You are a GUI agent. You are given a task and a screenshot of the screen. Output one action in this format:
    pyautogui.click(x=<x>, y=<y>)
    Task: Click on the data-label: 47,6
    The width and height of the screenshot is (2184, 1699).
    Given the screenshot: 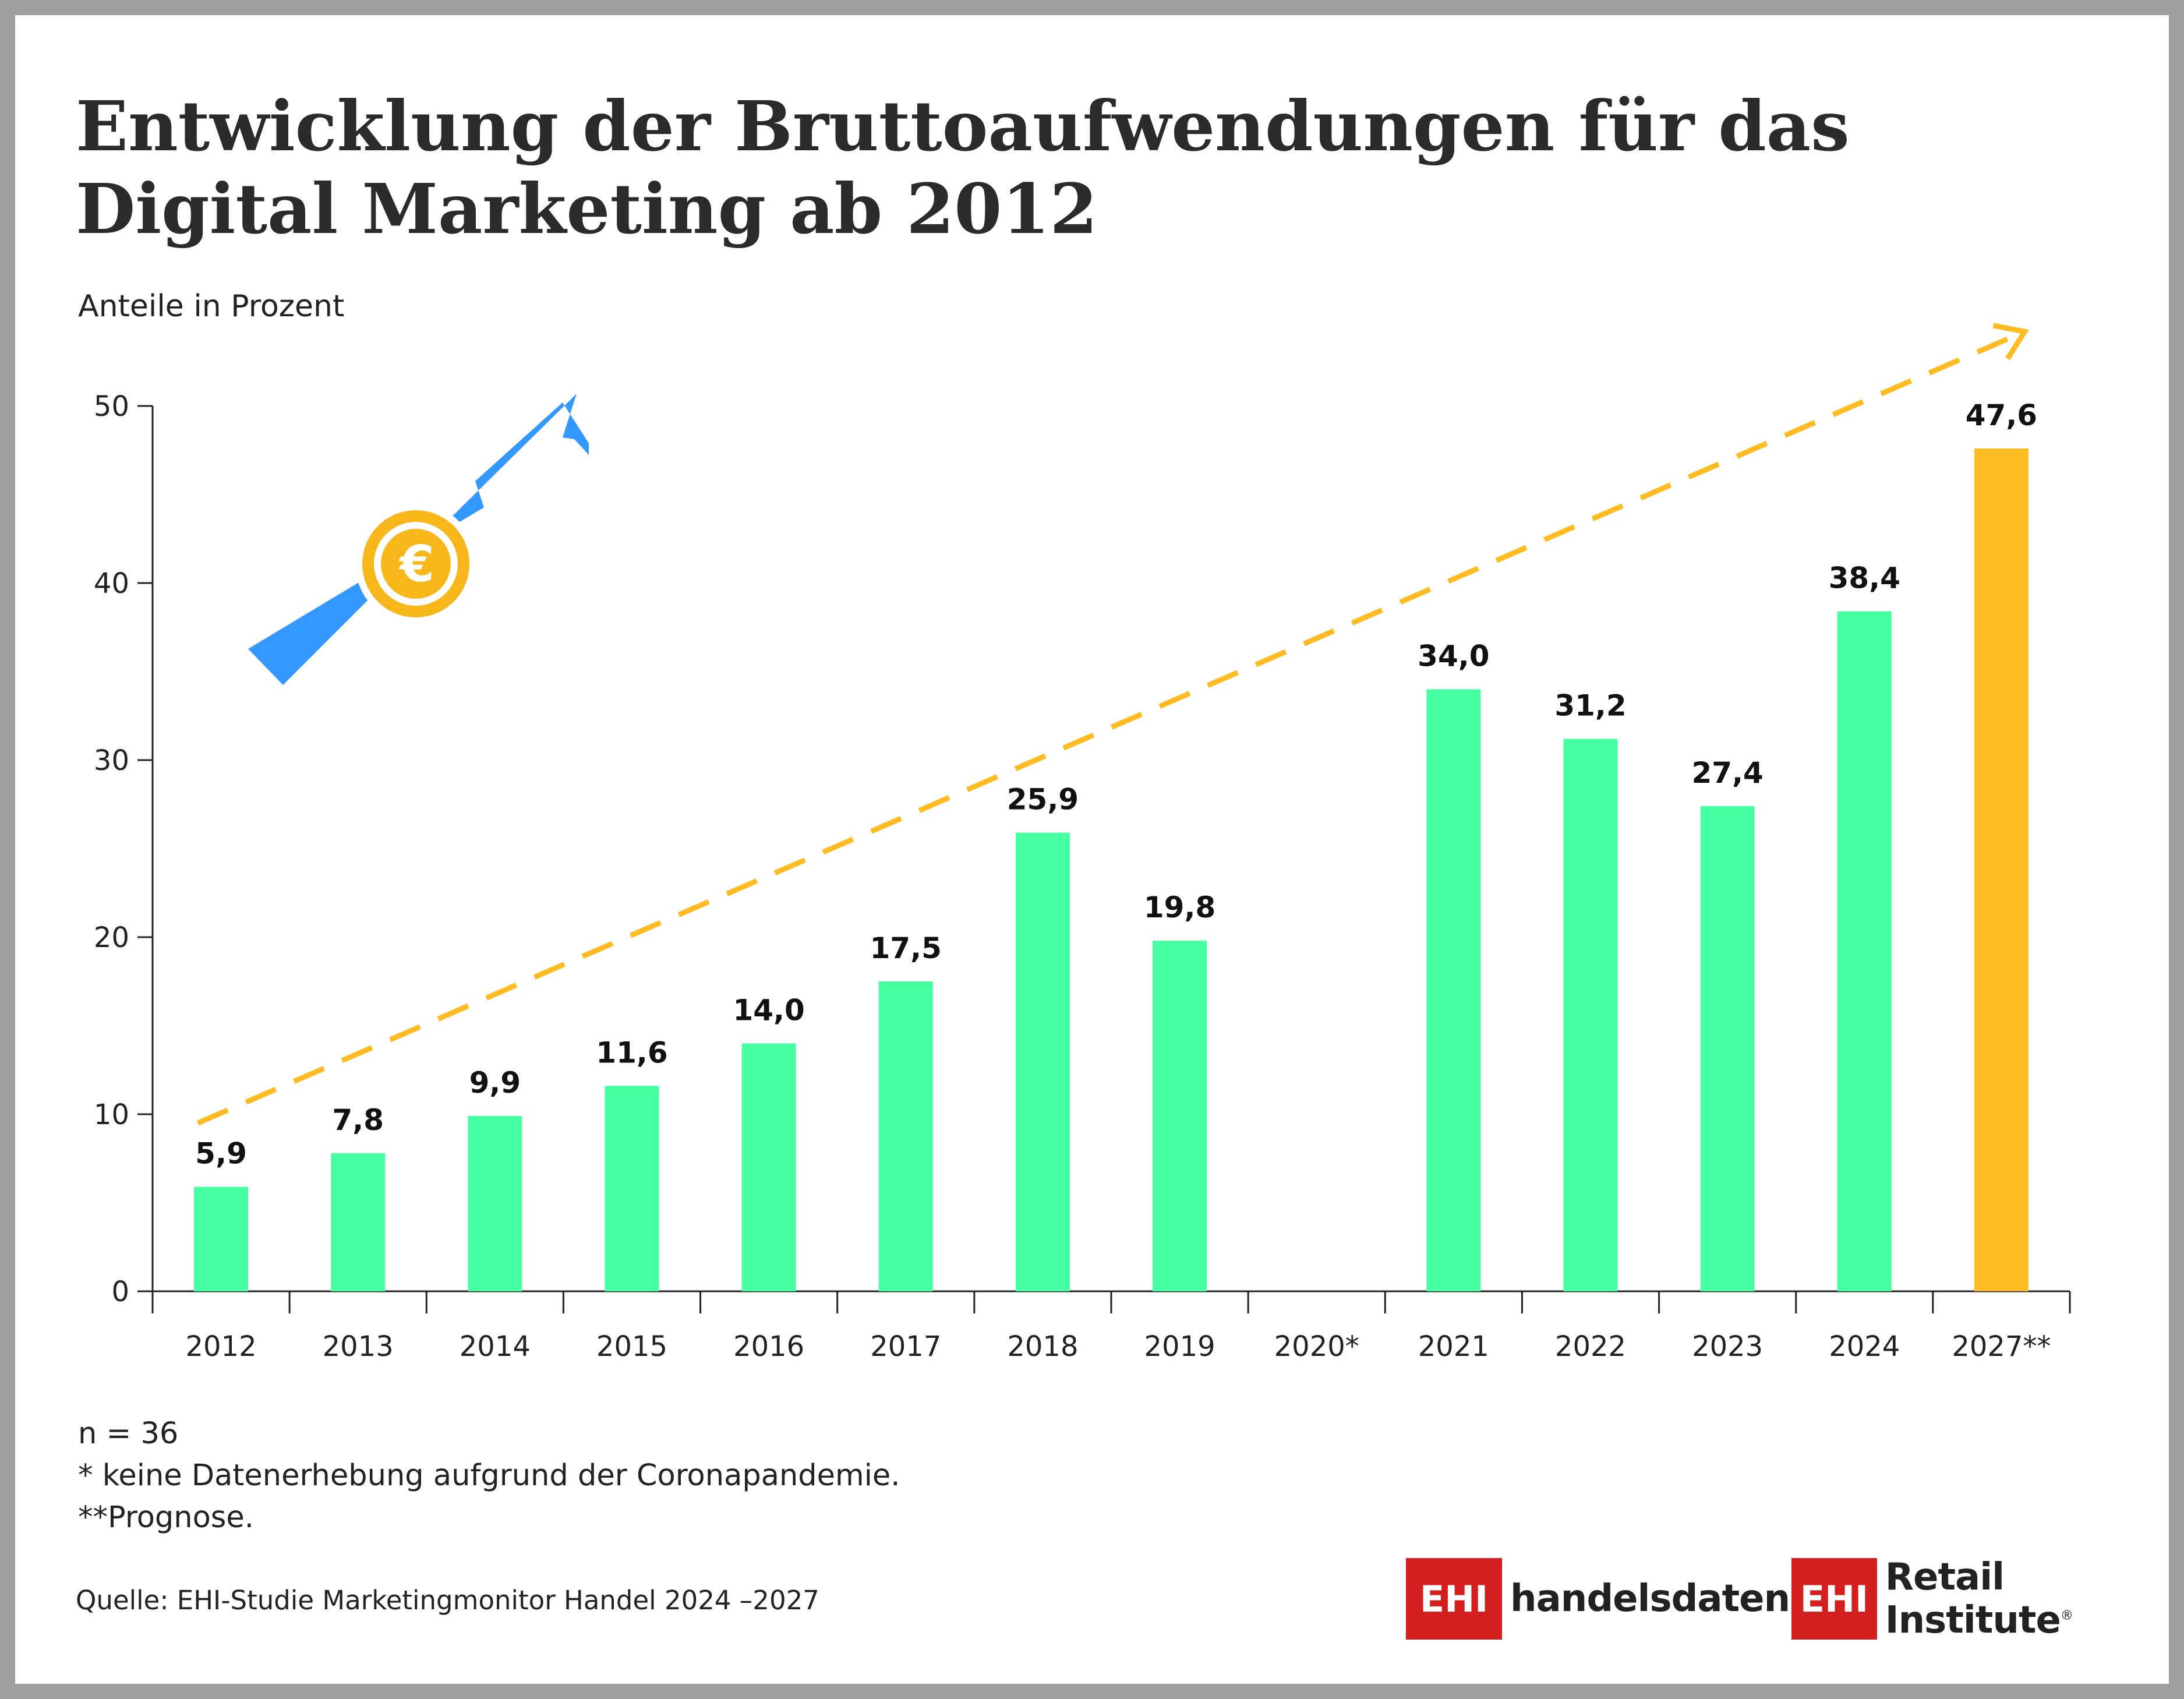 What is the action you would take?
    pyautogui.click(x=2001, y=415)
    